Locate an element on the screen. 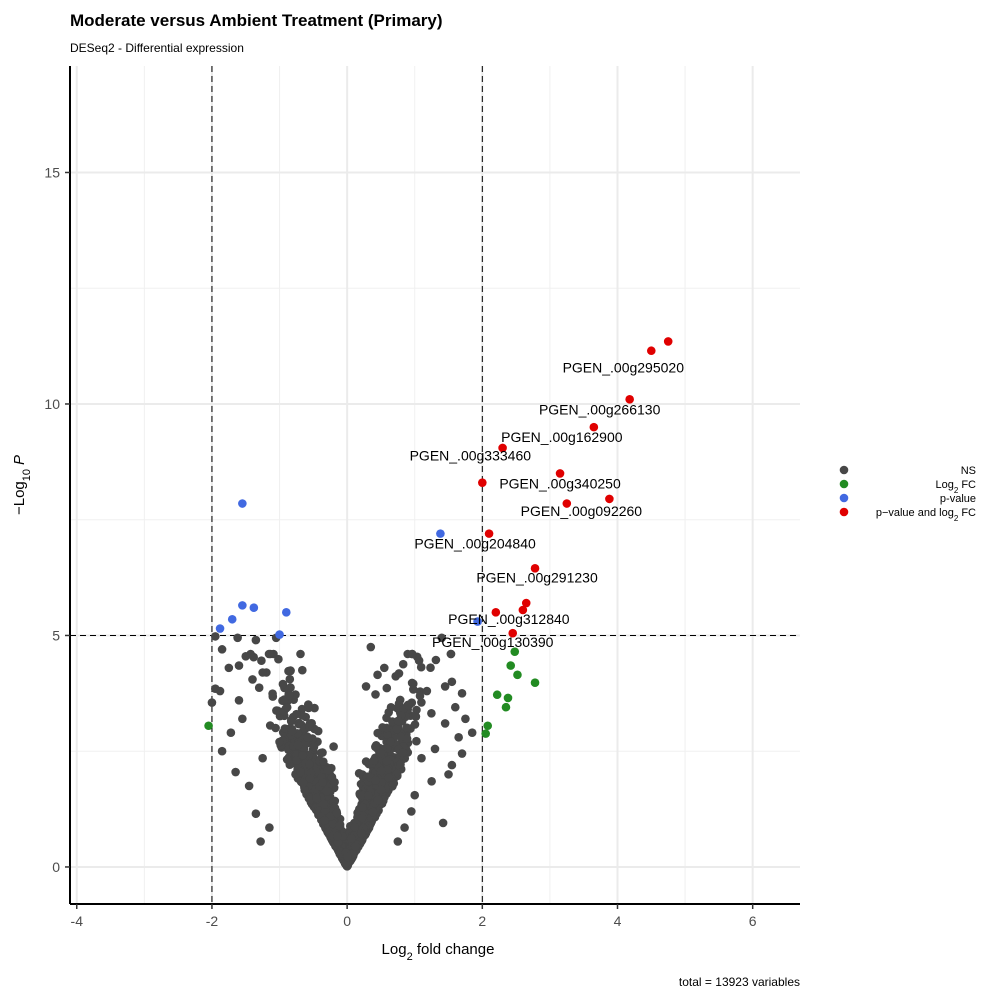 The image size is (1000, 1000). x-tick-label: 0 is located at coordinates (347, 921).